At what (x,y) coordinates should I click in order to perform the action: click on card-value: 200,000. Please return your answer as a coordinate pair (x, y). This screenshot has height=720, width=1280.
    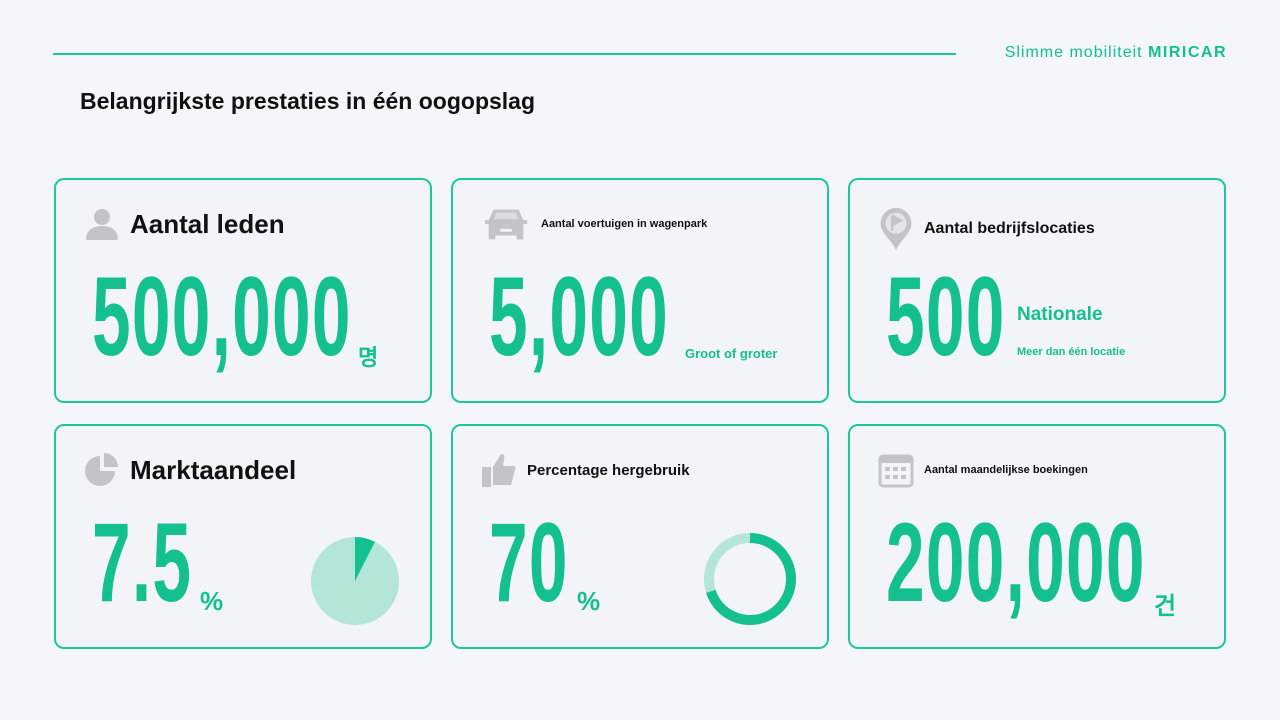
    Looking at the image, I should click on (1016, 562).